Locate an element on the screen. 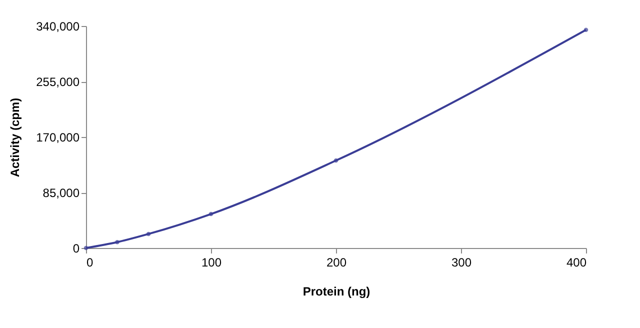 The width and height of the screenshot is (640, 328). y-tick-label: 85,000 is located at coordinates (61, 193).